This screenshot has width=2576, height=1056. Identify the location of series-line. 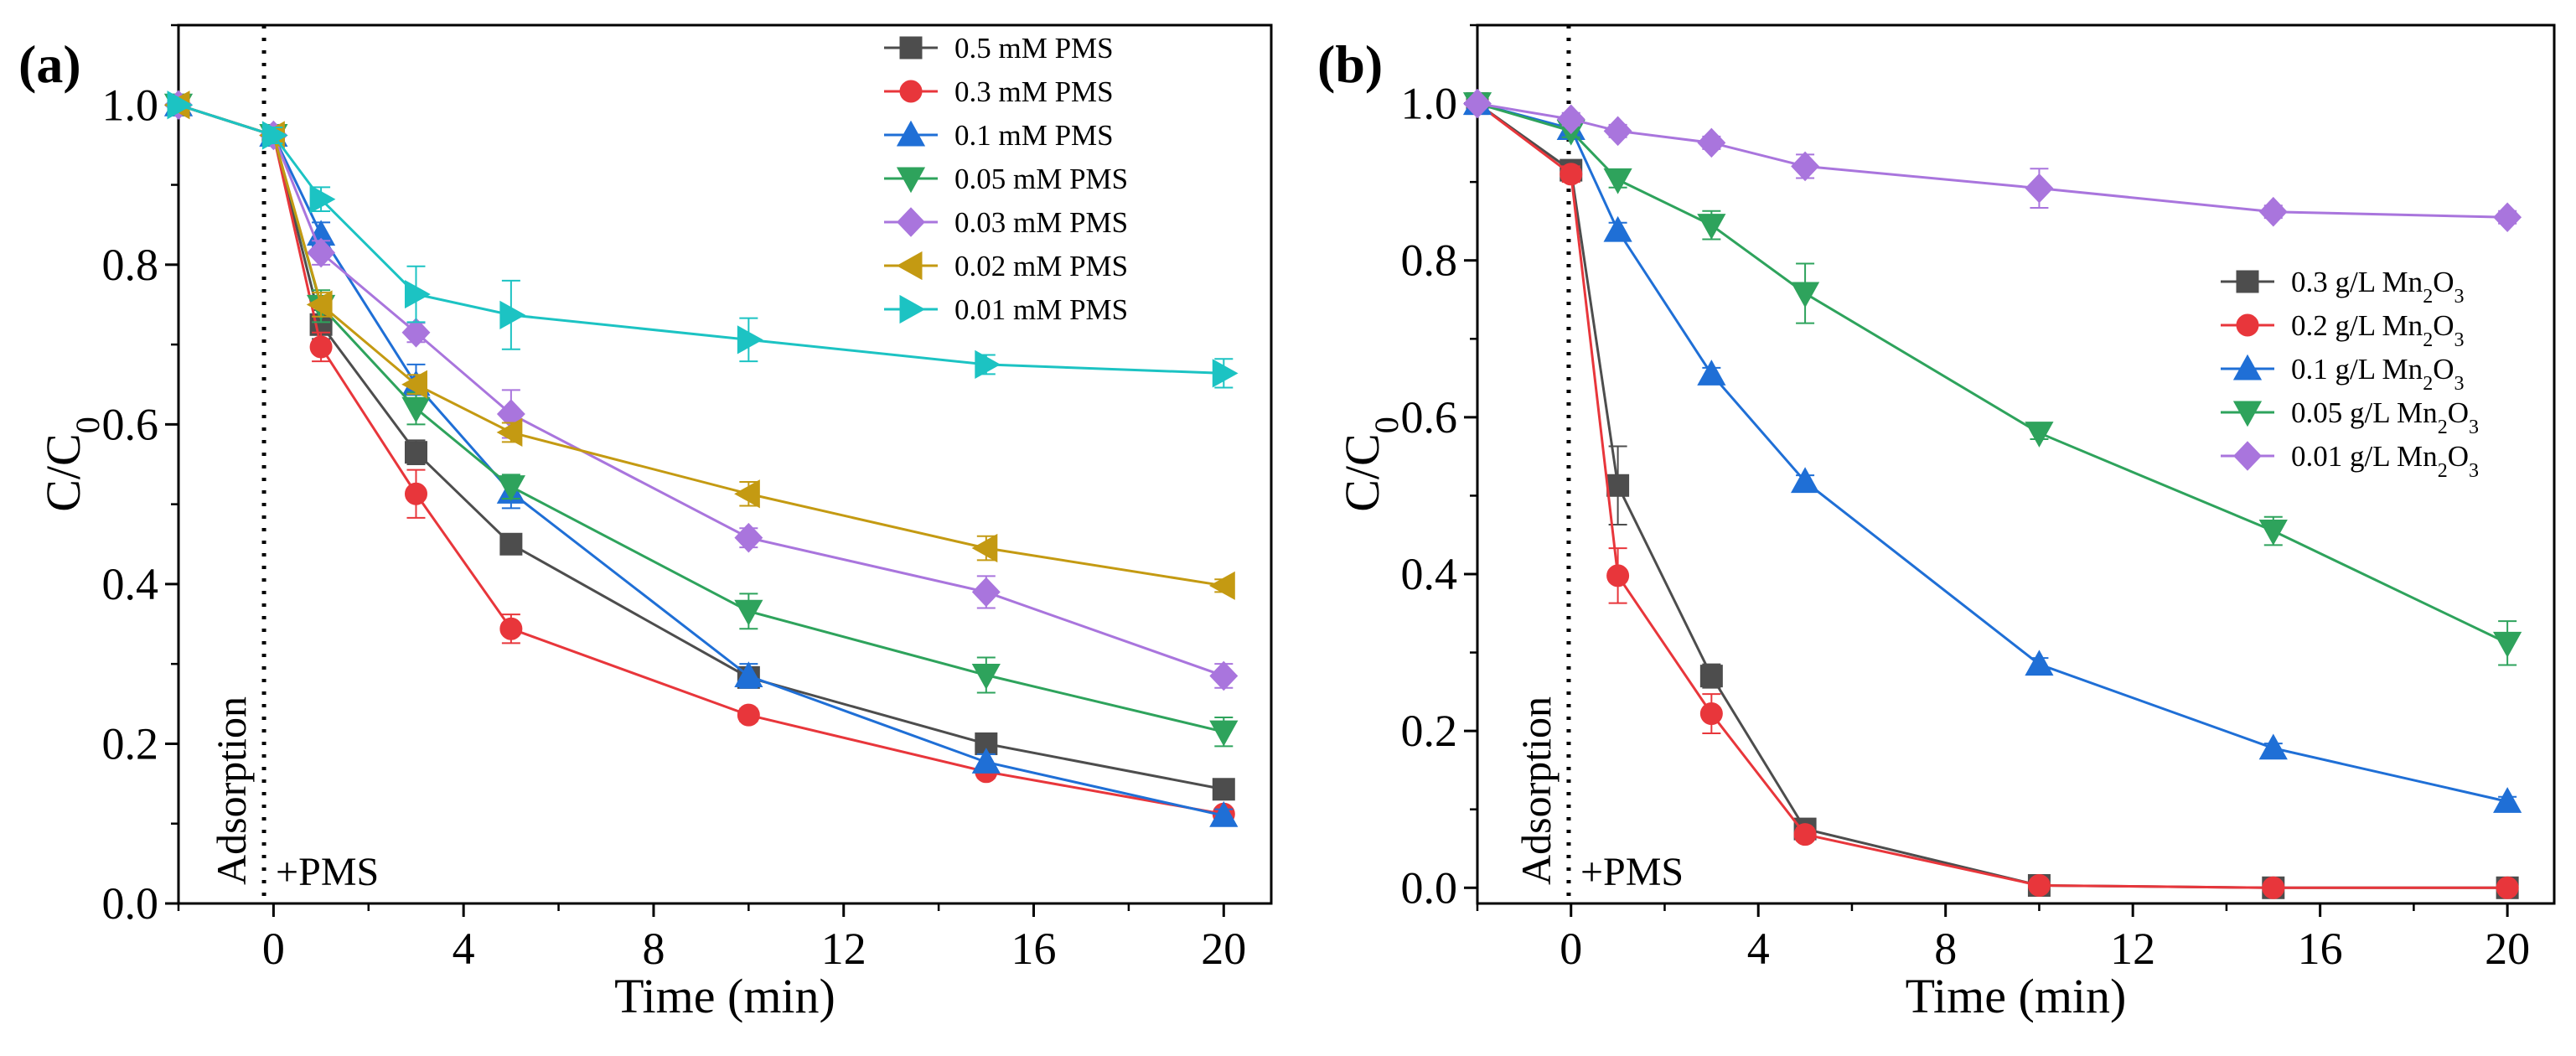
(701, 239).